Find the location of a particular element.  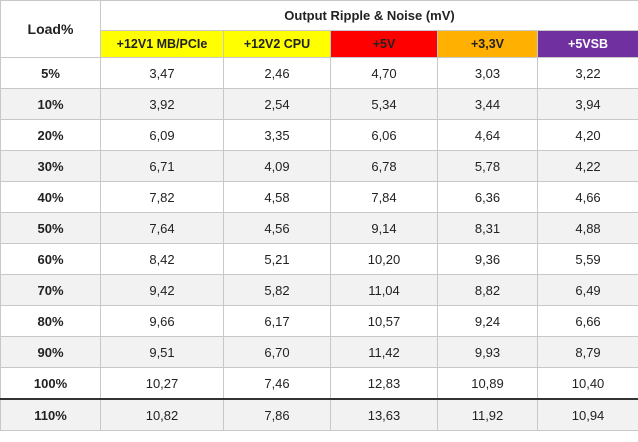

value-cell: 11,92 is located at coordinates (487, 414).